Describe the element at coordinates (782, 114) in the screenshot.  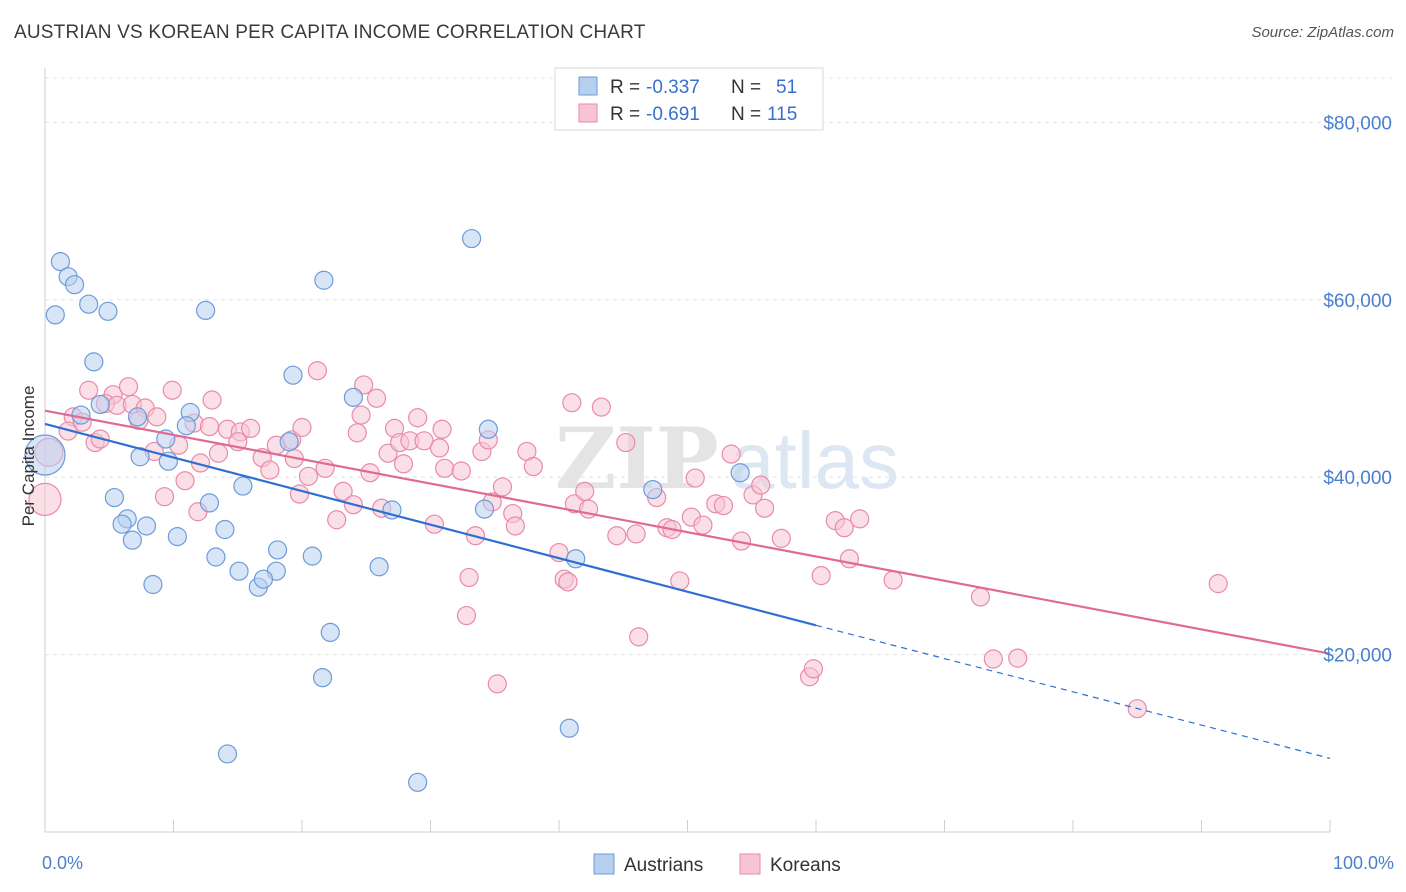
I see `legend-n-value-koreans: 115` at that location.